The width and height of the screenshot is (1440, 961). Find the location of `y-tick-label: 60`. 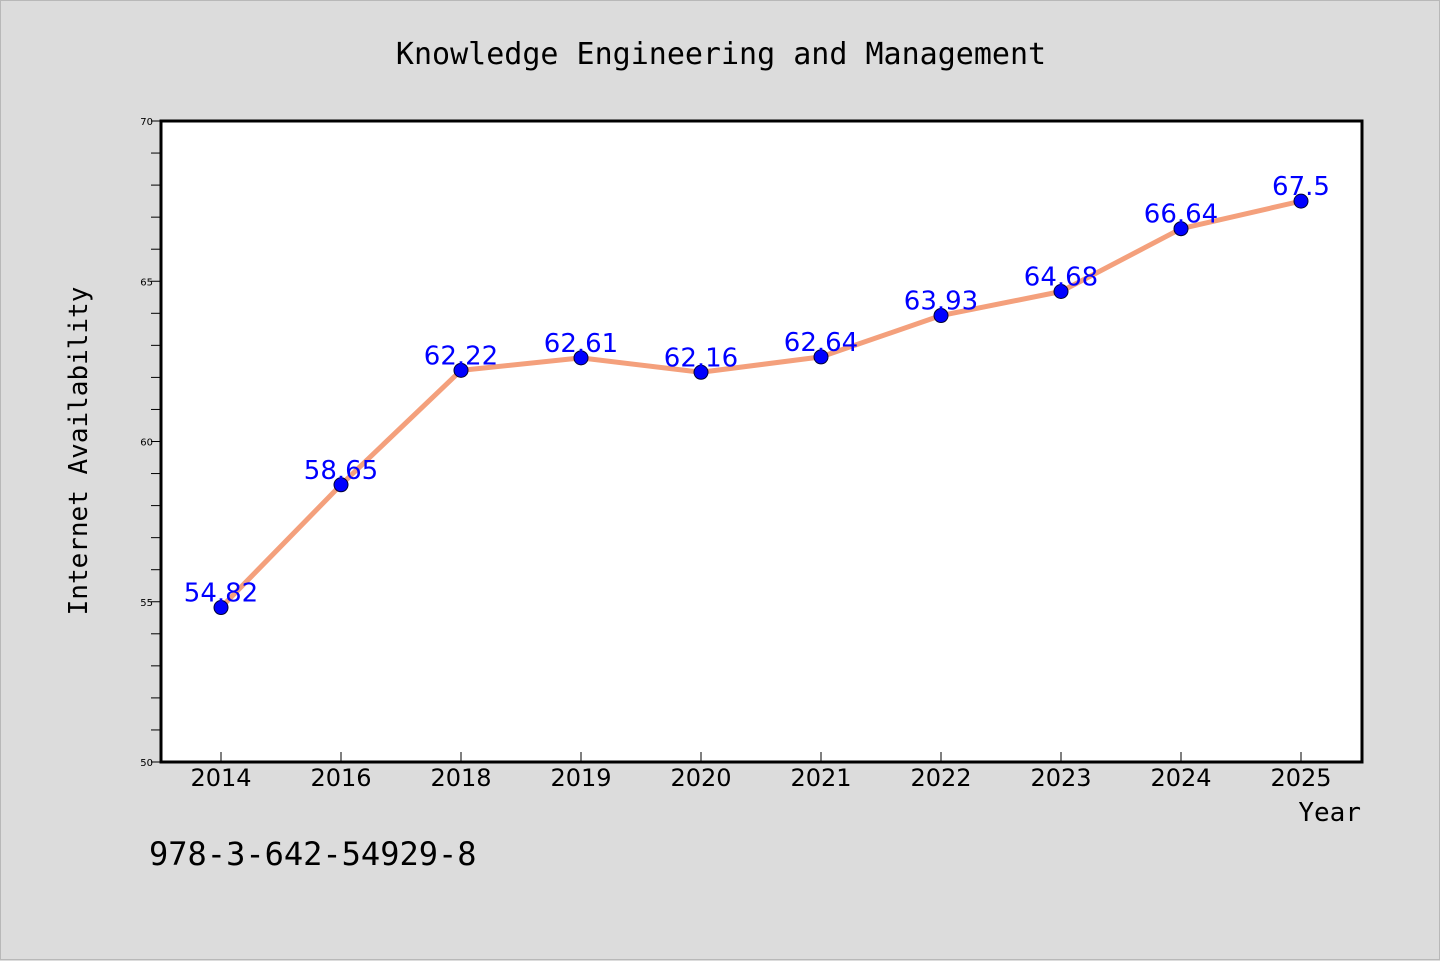

y-tick-label: 60 is located at coordinates (146, 443).